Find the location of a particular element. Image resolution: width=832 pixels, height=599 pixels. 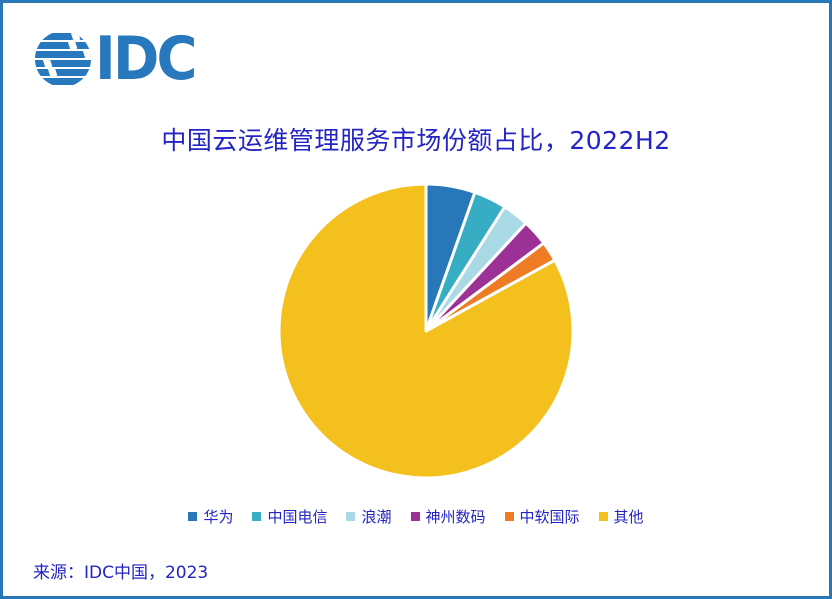

idc-logo: IDC is located at coordinates (118, 59).